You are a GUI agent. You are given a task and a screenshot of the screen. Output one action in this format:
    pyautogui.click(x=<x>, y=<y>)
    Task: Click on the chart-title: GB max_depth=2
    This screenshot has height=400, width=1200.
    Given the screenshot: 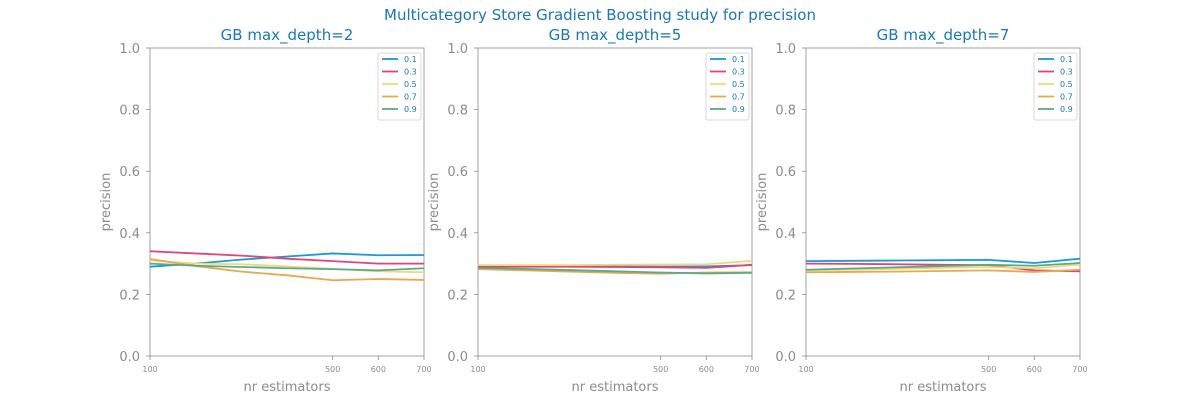 What is the action you would take?
    pyautogui.click(x=287, y=35)
    